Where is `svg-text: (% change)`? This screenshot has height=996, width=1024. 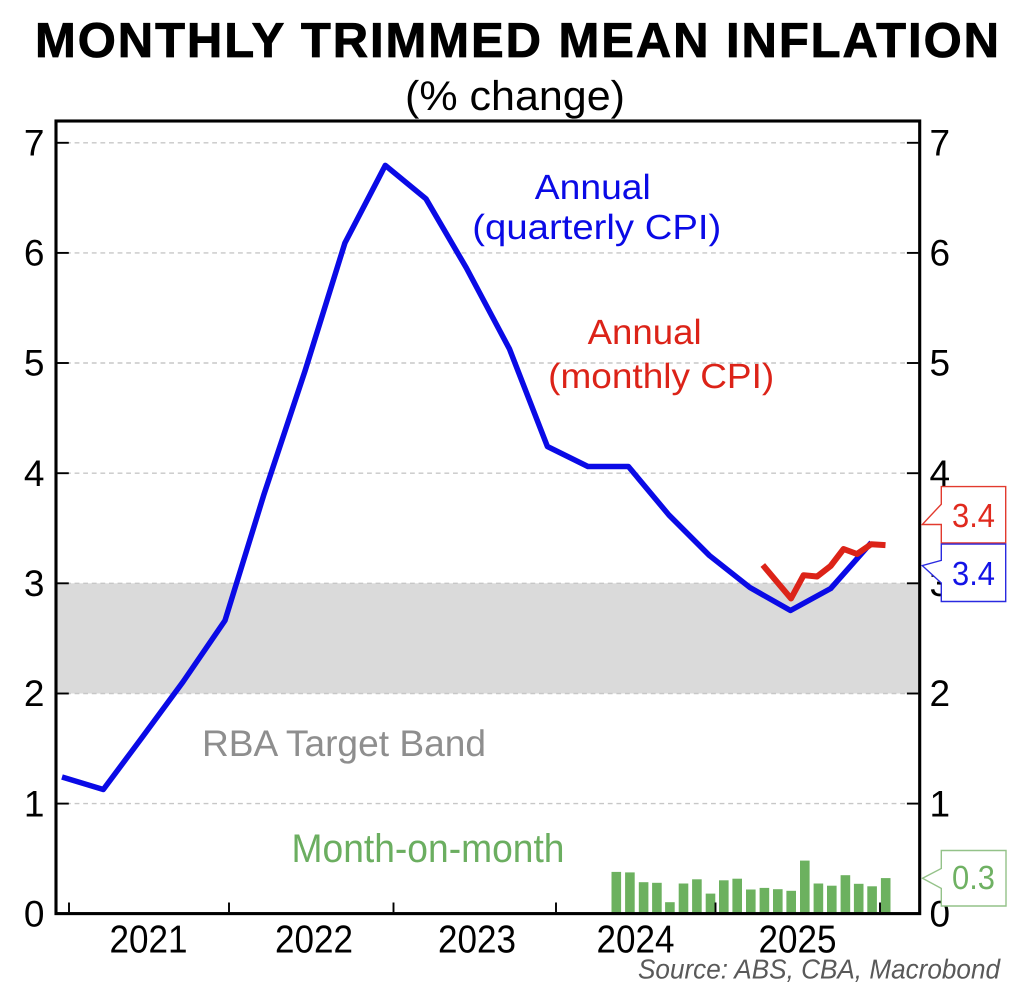 svg-text: (% change) is located at coordinates (515, 95).